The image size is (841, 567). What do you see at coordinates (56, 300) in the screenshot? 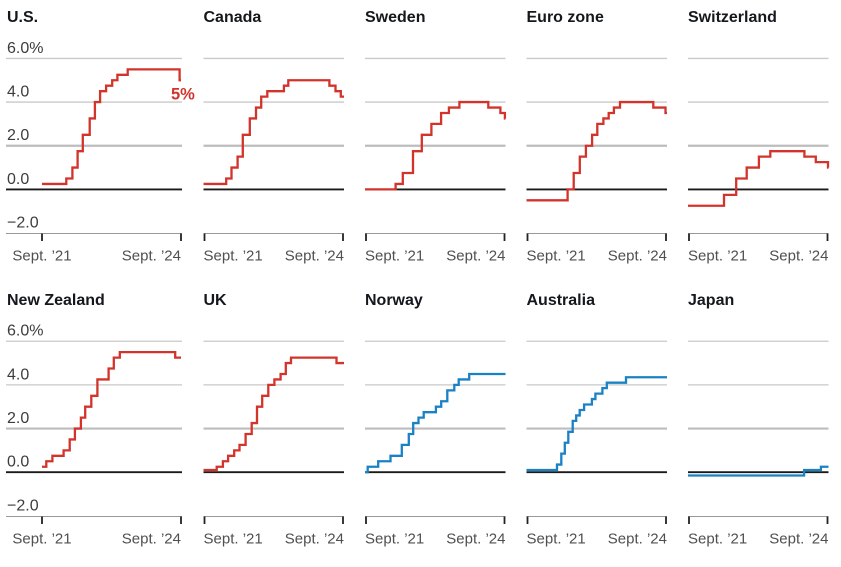
I see `svg-text: New Zealand` at bounding box center [56, 300].